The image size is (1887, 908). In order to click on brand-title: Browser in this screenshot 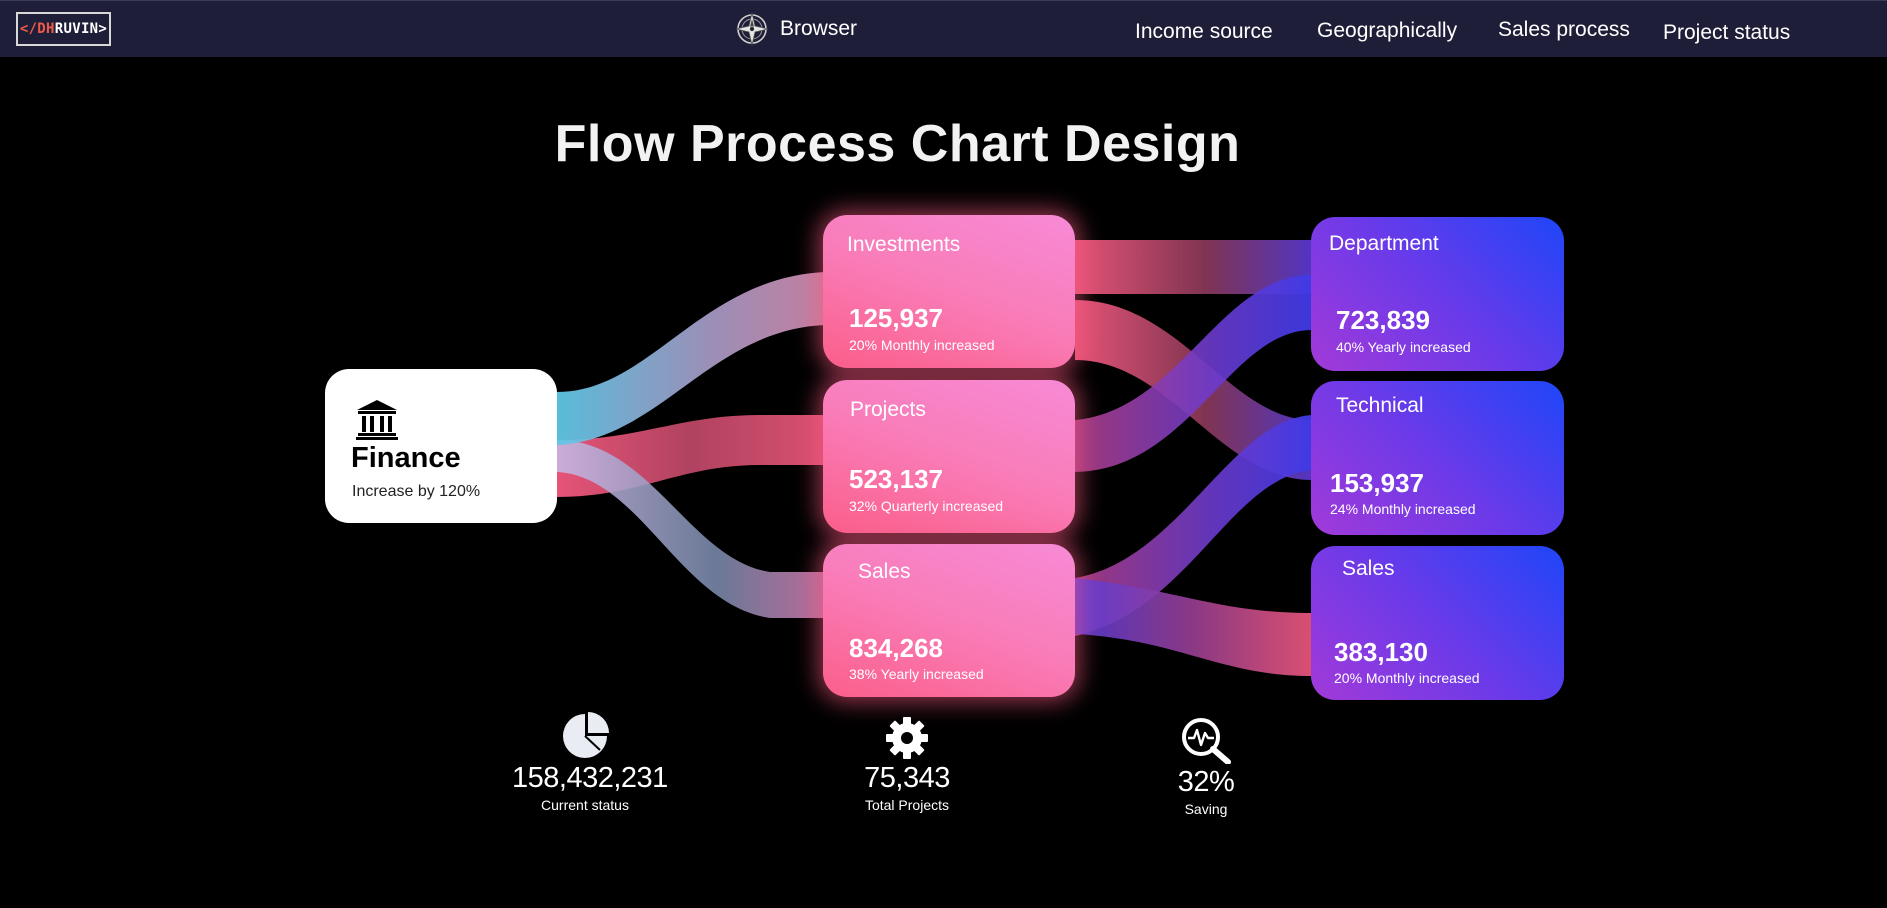, I will do `click(819, 28)`.